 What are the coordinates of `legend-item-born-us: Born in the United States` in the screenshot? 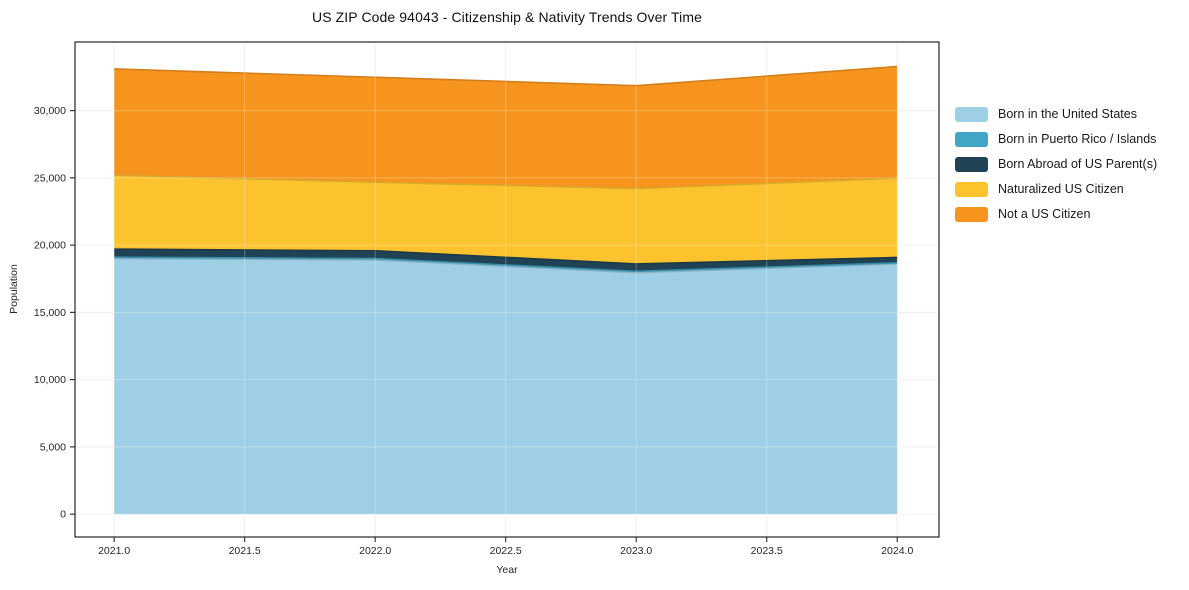 It's located at (1056, 114).